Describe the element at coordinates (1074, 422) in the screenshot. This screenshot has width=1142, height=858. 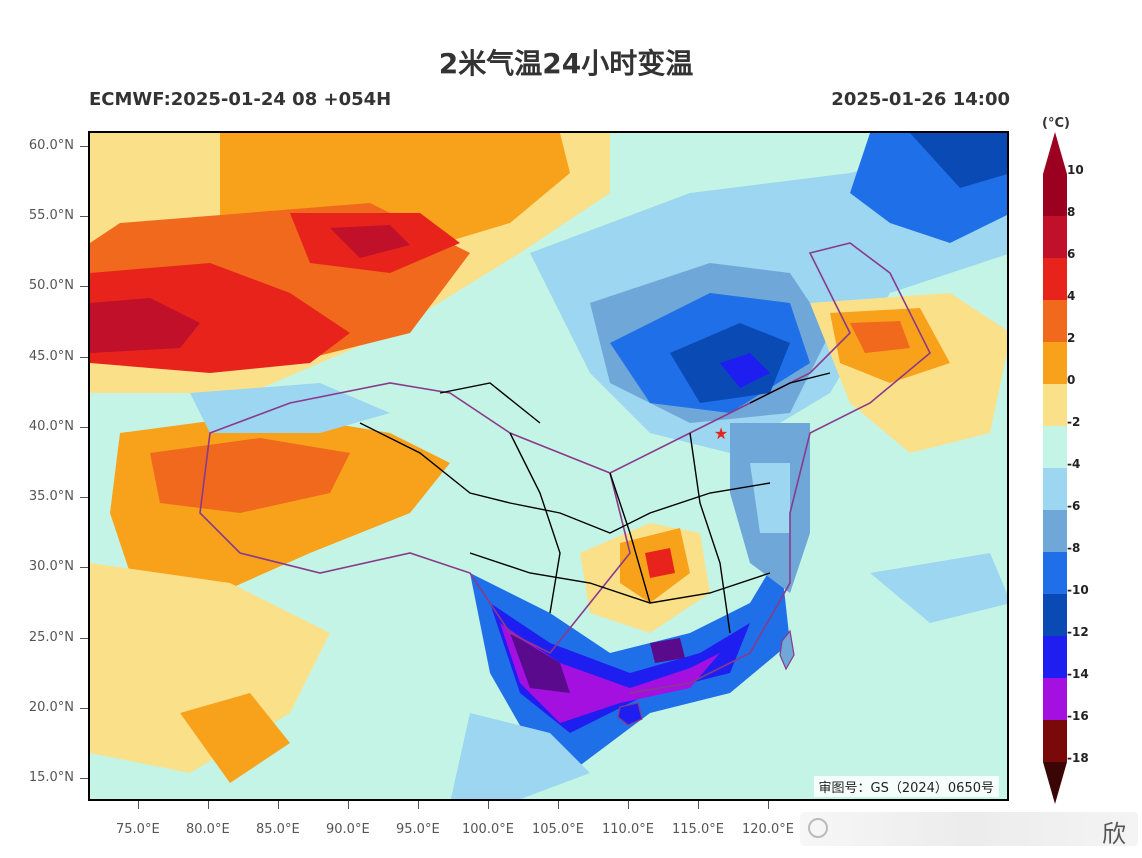
I see `colorbar-label: -2` at that location.